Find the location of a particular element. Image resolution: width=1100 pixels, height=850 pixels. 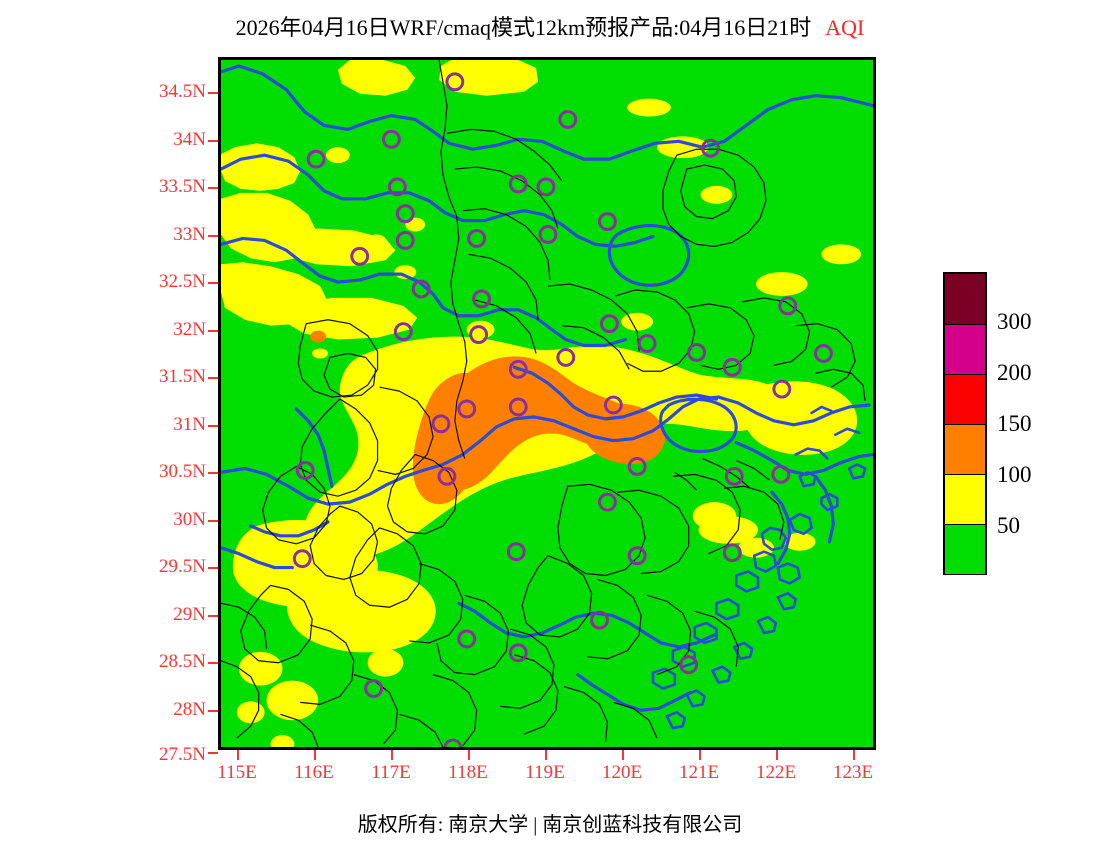

lat-label-28: 28N is located at coordinates (189, 709).